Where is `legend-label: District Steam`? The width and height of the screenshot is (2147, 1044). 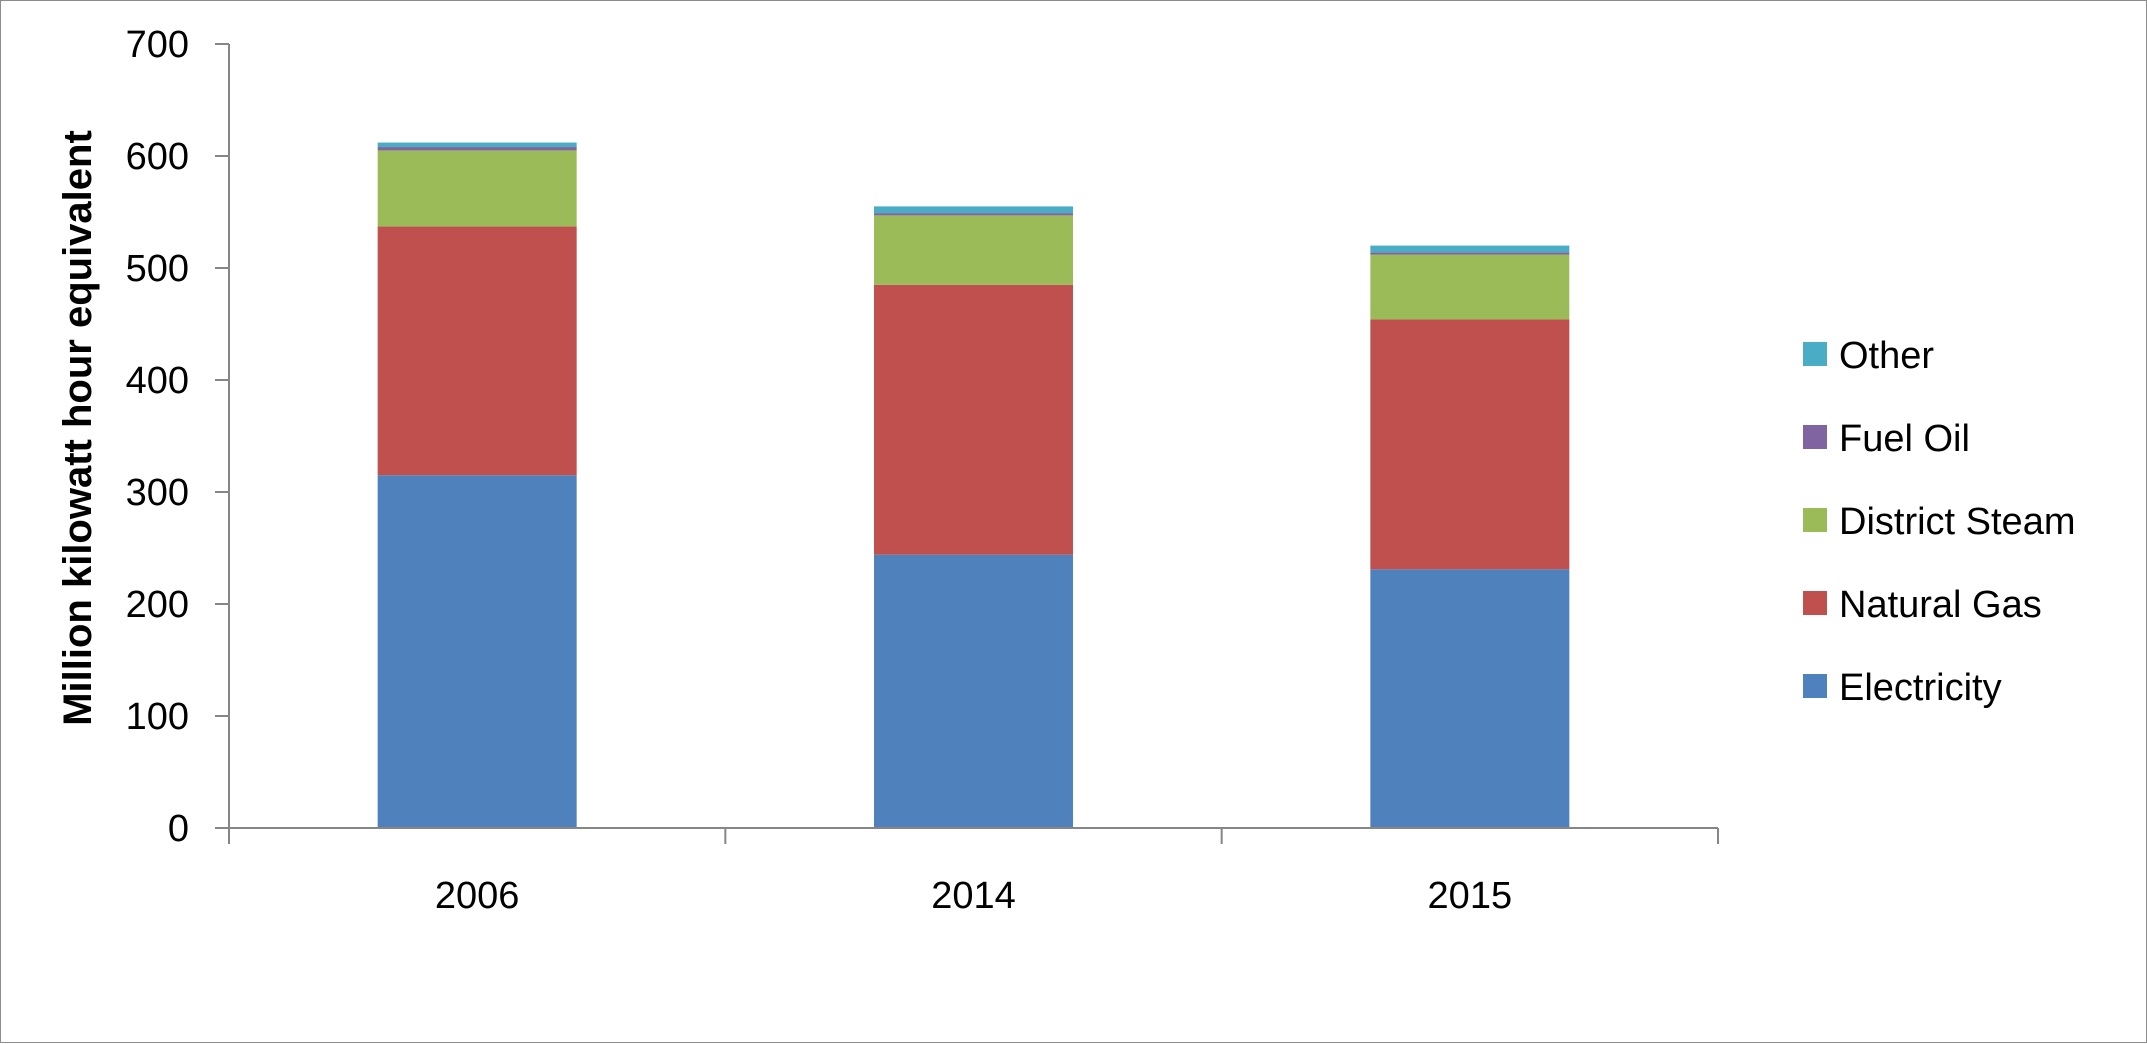 legend-label: District Steam is located at coordinates (1957, 522).